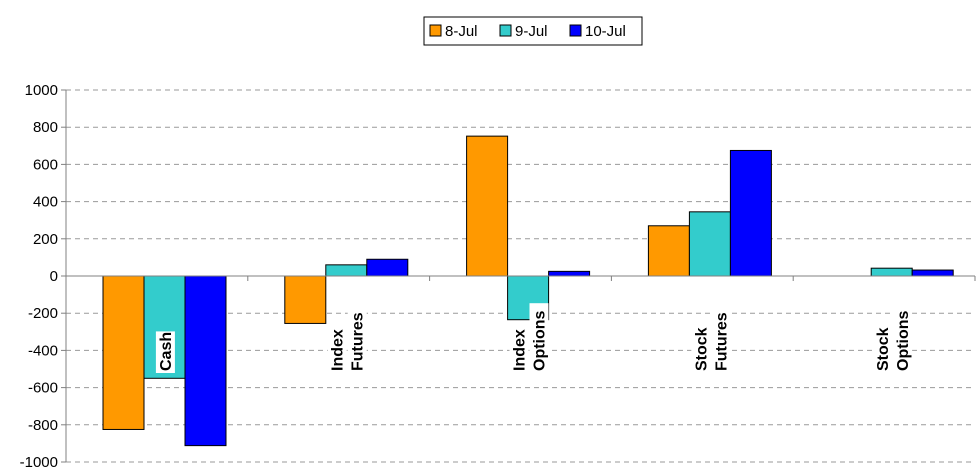 The height and width of the screenshot is (475, 979). What do you see at coordinates (43, 350) in the screenshot?
I see `y-tick-label: -400` at bounding box center [43, 350].